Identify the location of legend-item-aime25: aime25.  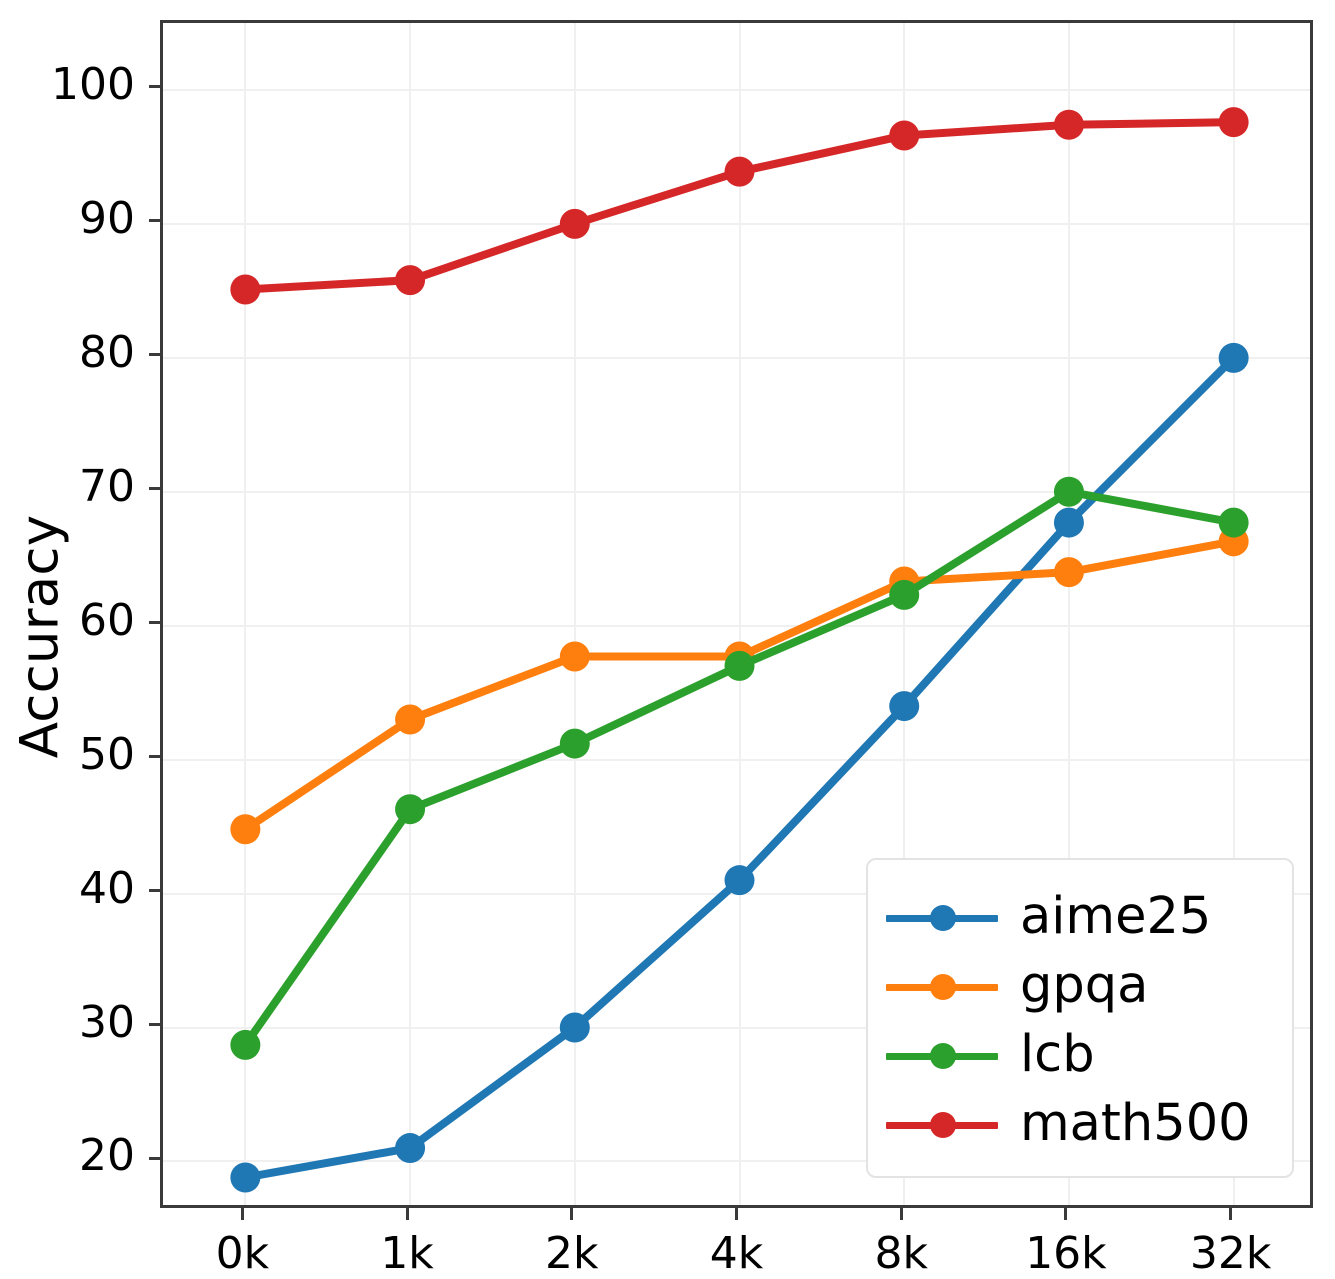
(1078, 916).